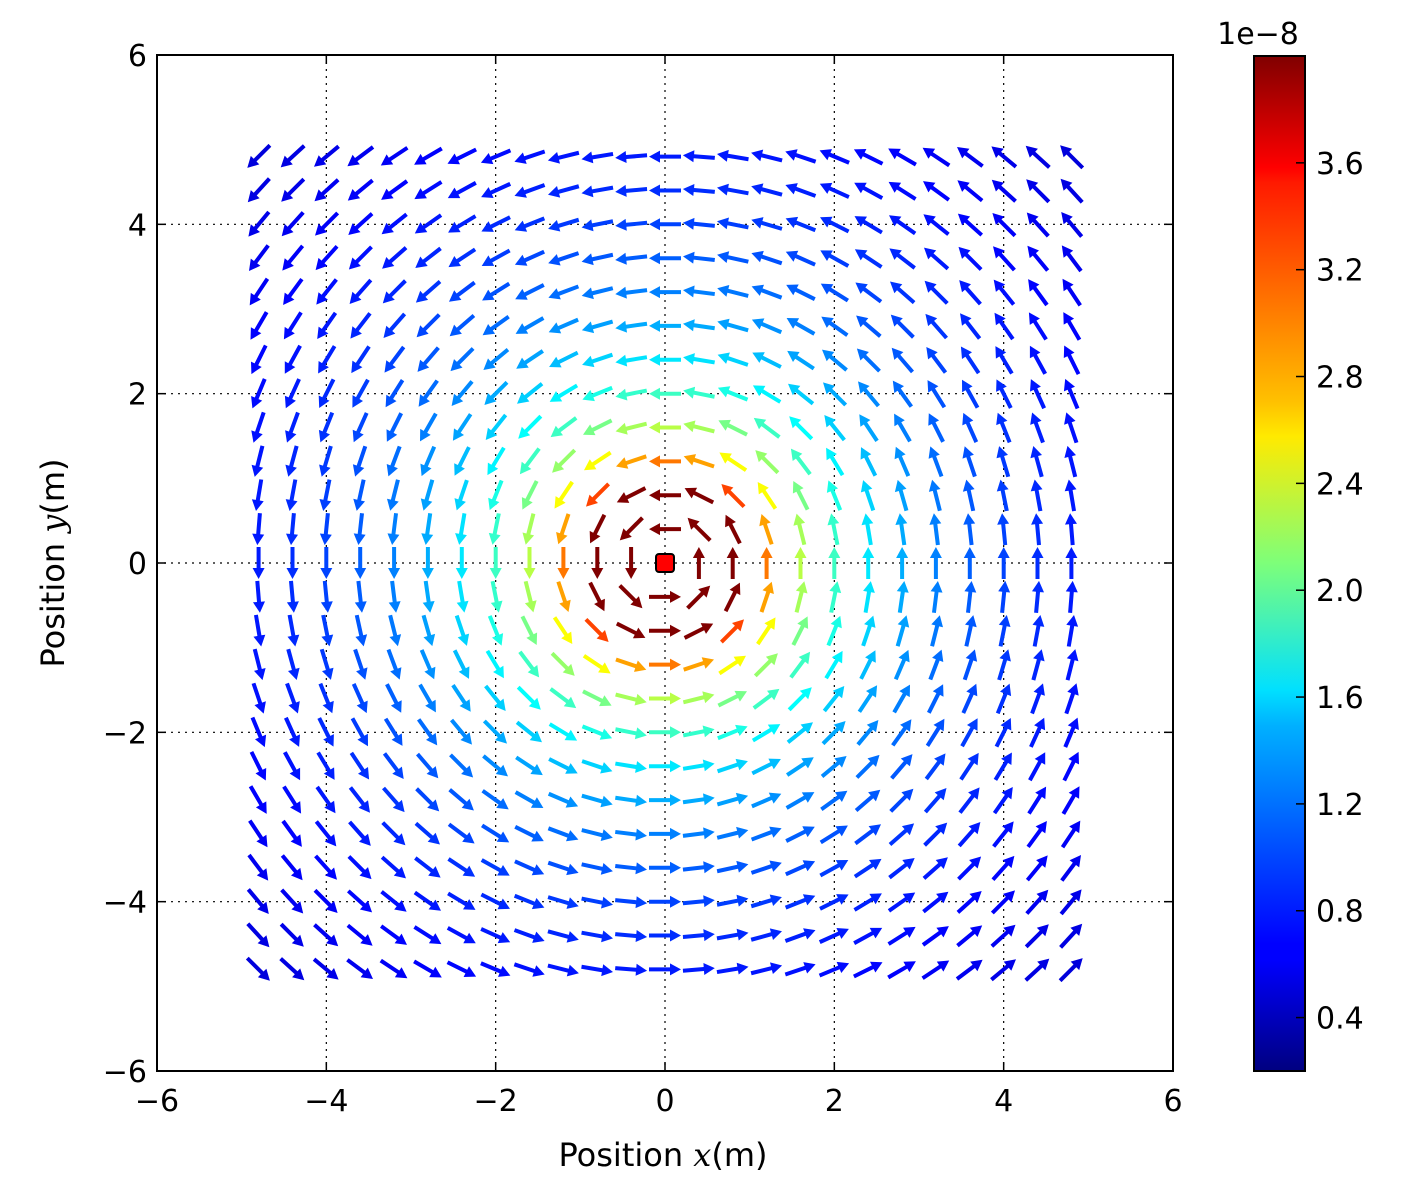 This screenshot has width=1416, height=1194. What do you see at coordinates (157, 1101) in the screenshot?
I see `x-tick-label: −6` at bounding box center [157, 1101].